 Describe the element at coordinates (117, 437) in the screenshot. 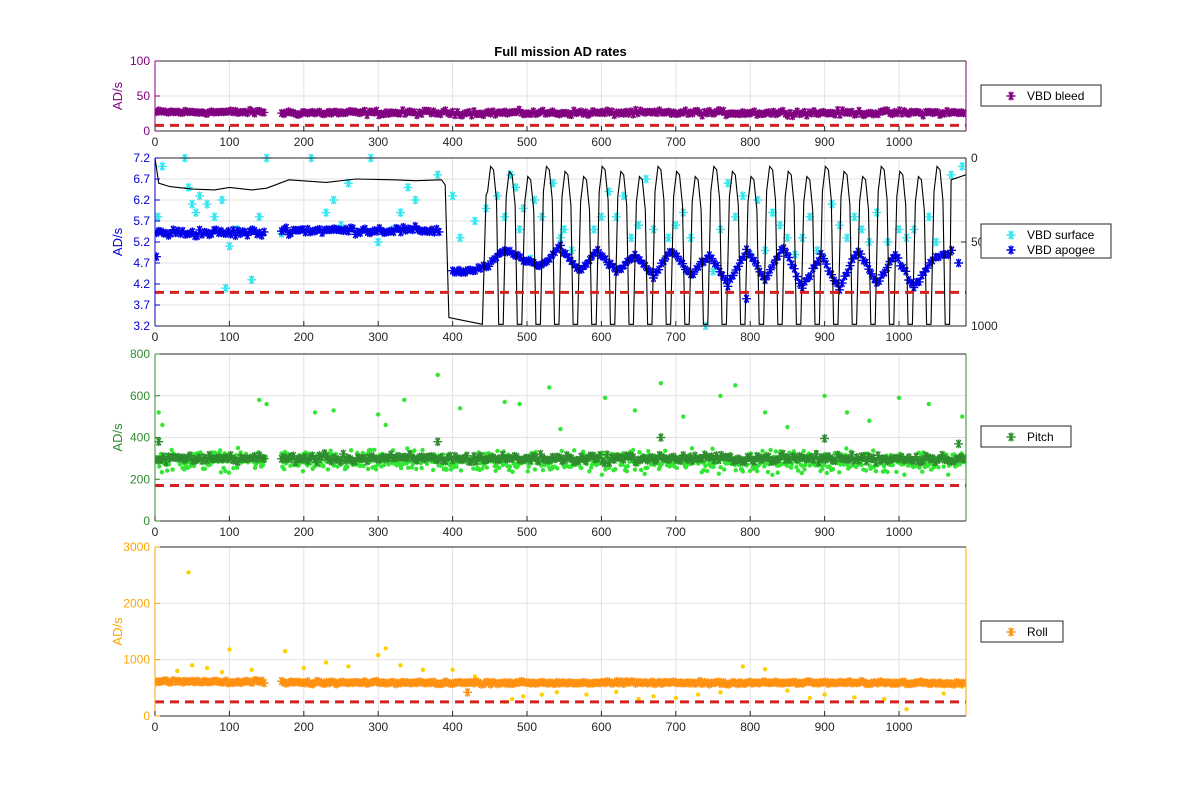

I see `y-axis-label: AD/s` at that location.